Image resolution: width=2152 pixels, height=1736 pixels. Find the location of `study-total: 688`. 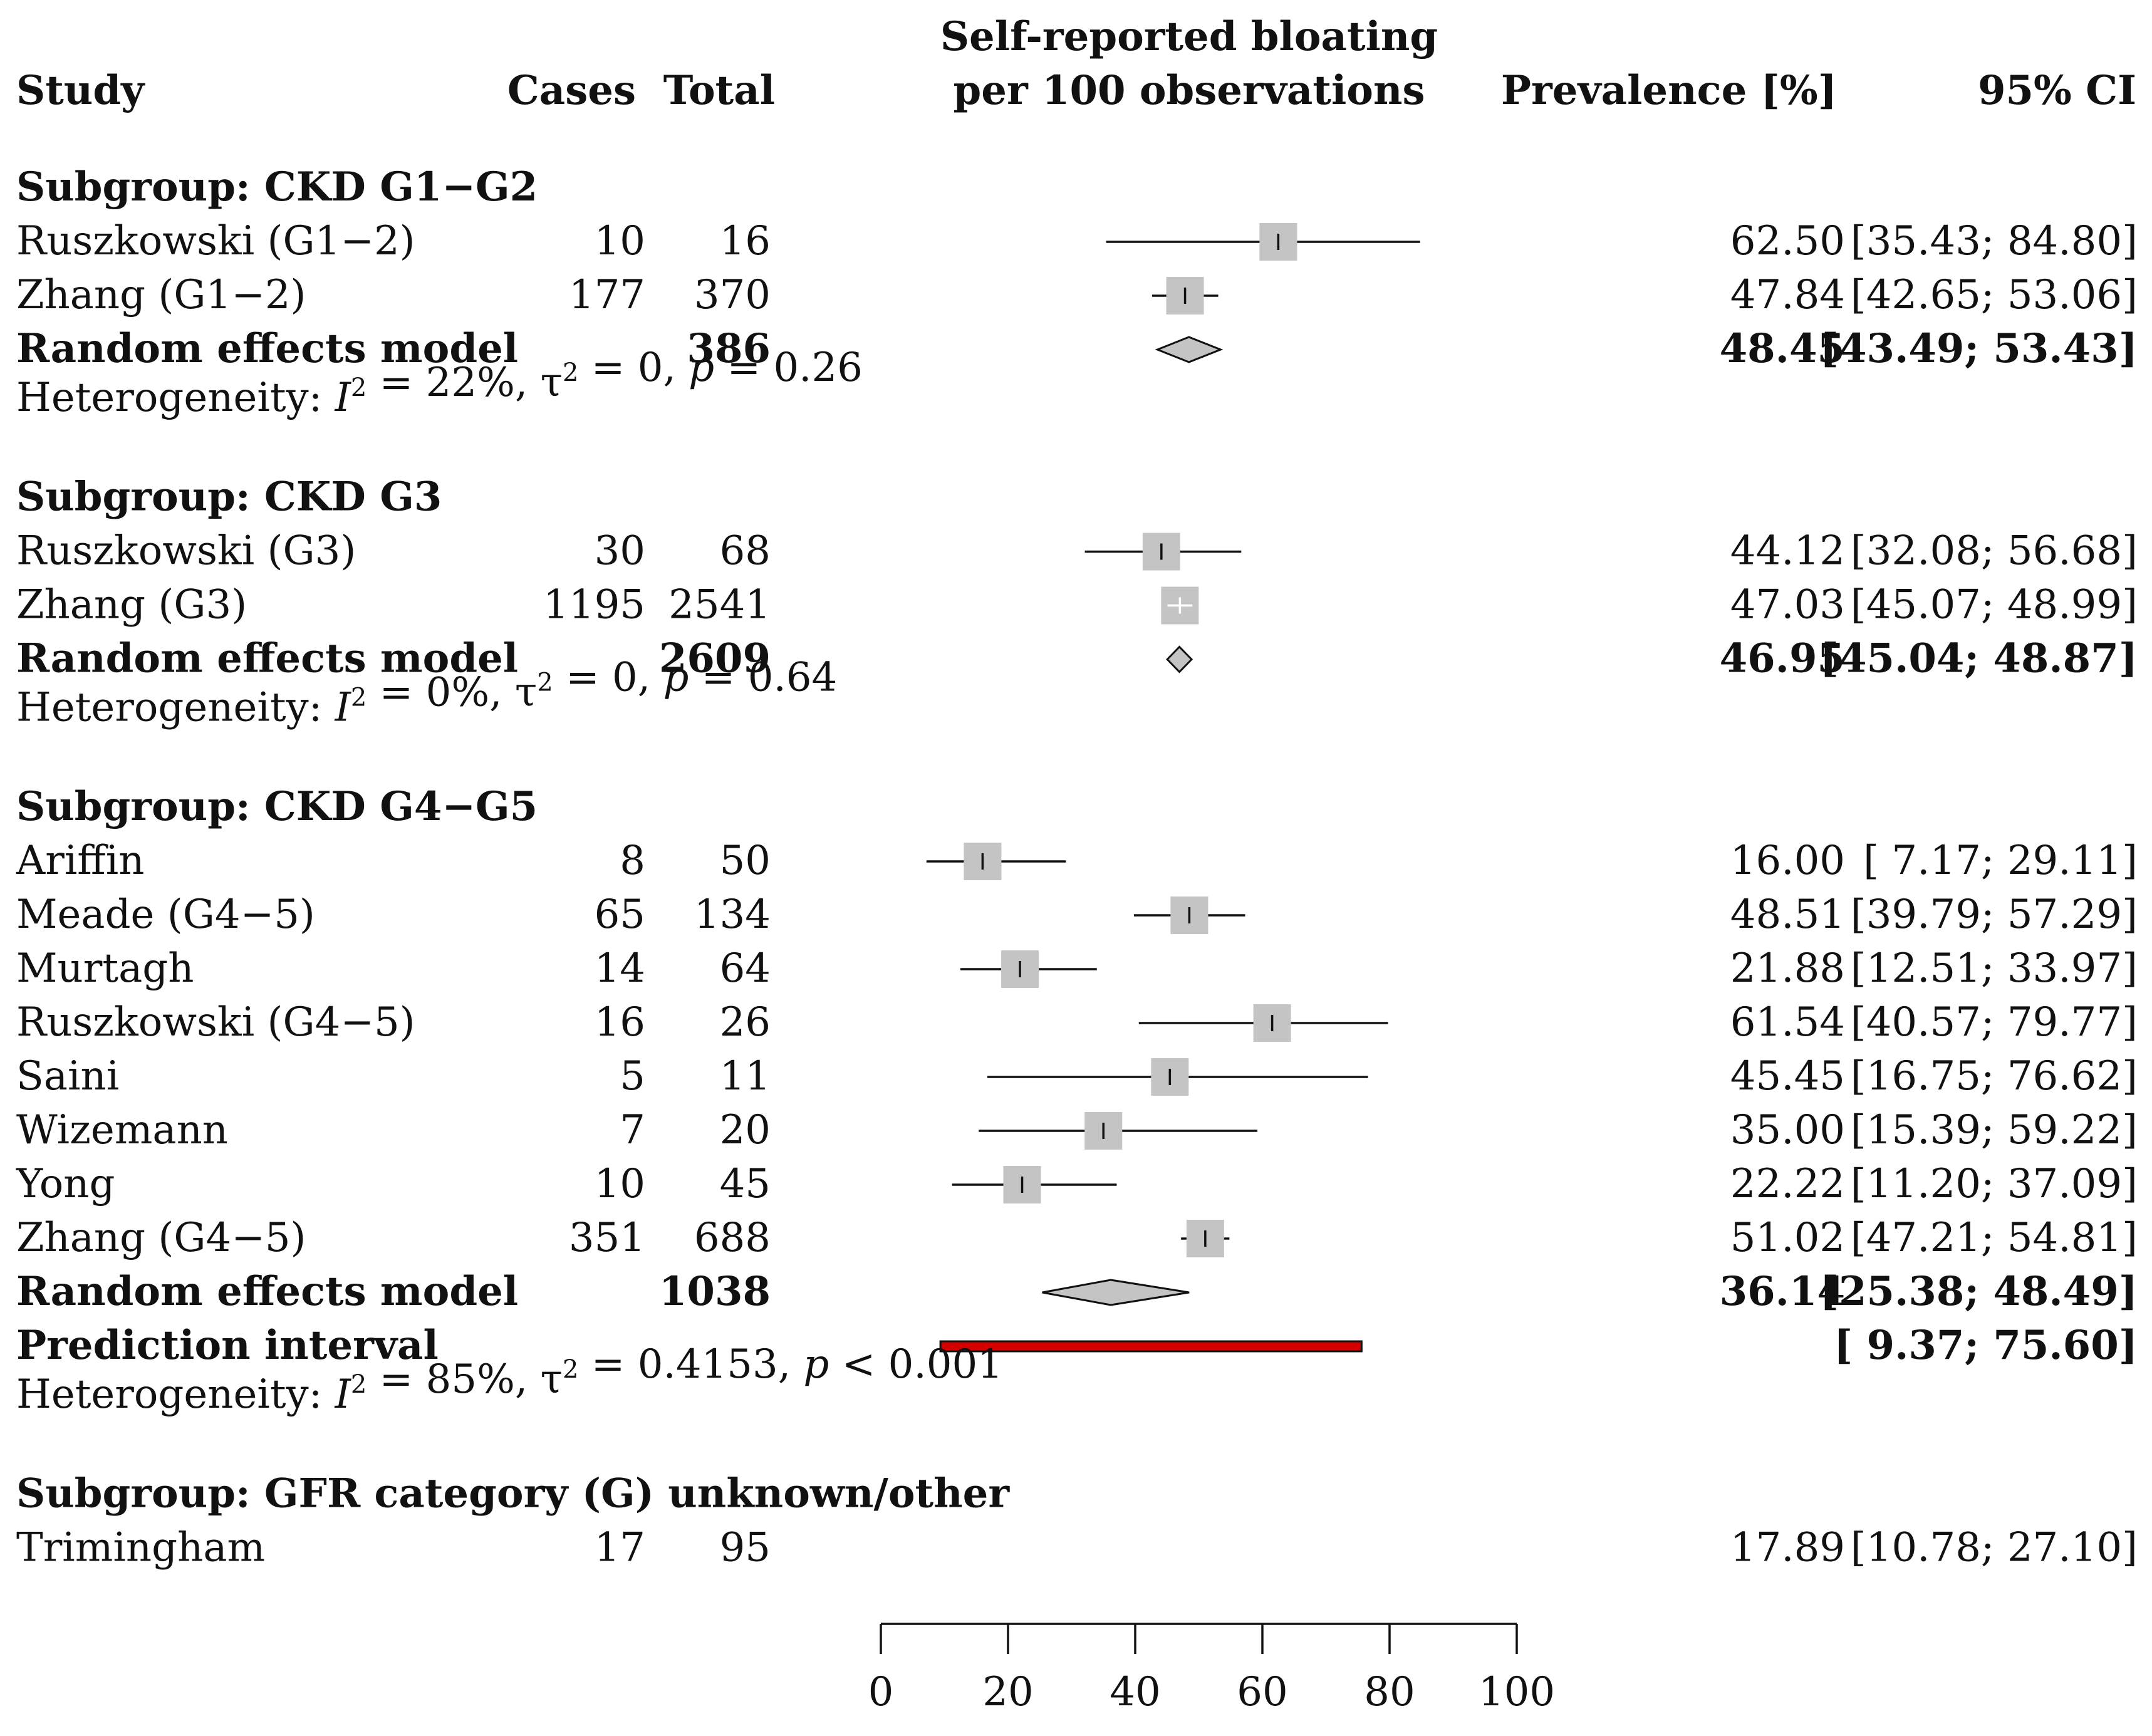

study-total: 688 is located at coordinates (733, 1238).